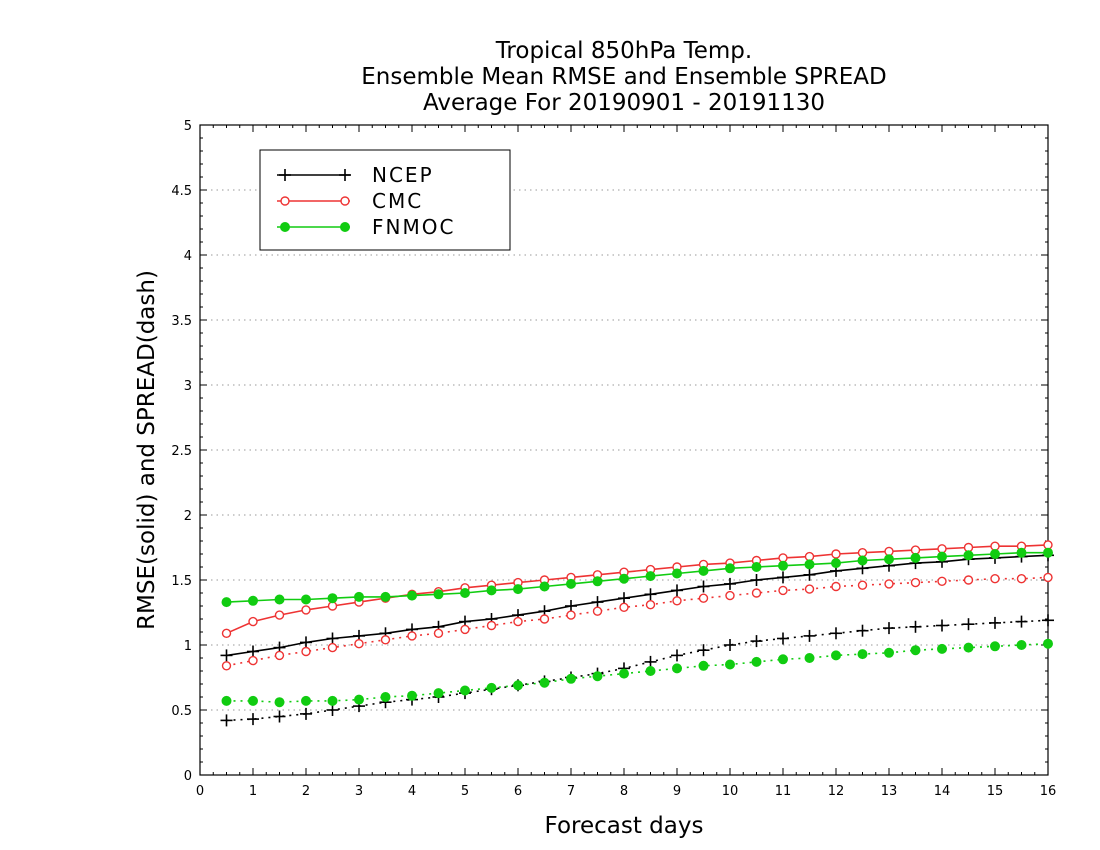  Describe the element at coordinates (285, 201) in the screenshot. I see `legend-marker-cmc` at that location.